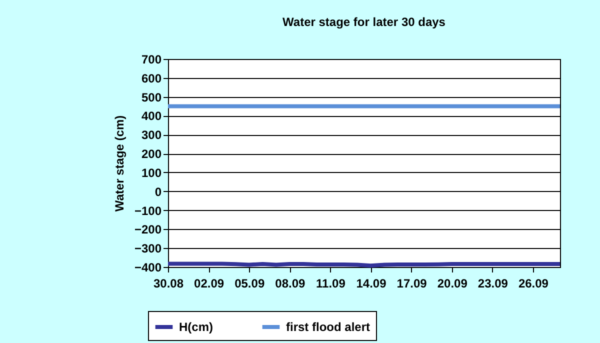  Describe the element at coordinates (148, 229) in the screenshot. I see `y-tick-label: −200` at that location.